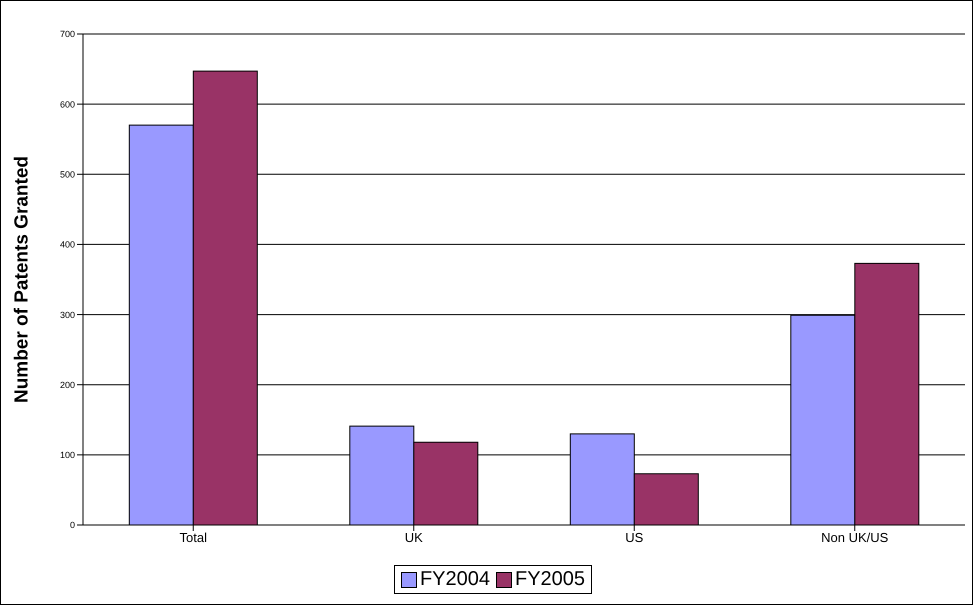  Describe the element at coordinates (194, 538) in the screenshot. I see `x-tick-label: Total` at that location.